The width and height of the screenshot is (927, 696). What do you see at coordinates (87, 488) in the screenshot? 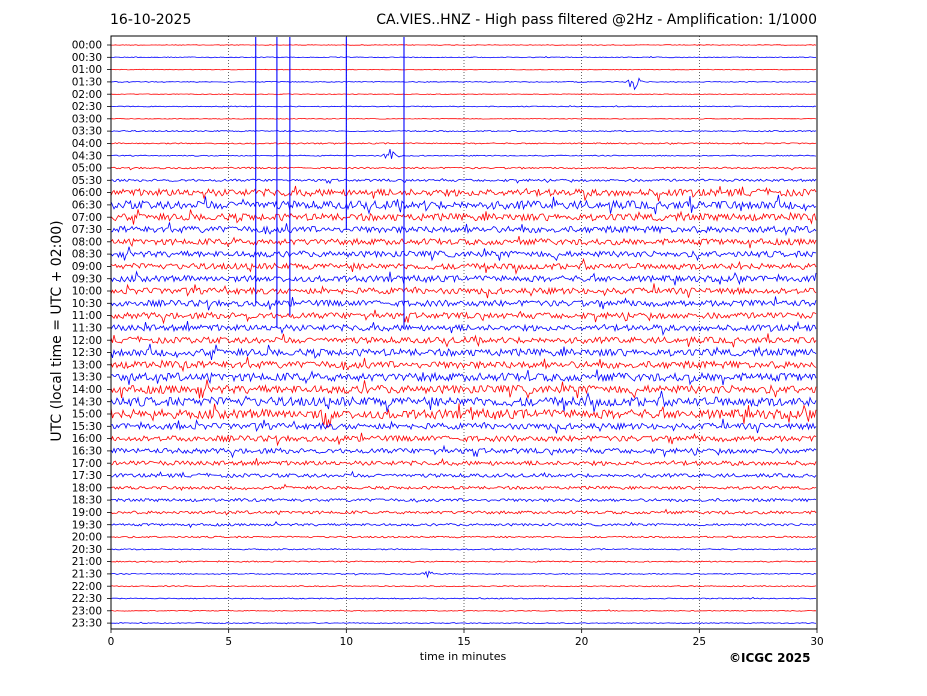
I see `y-tick-label: 18:00` at bounding box center [87, 488].